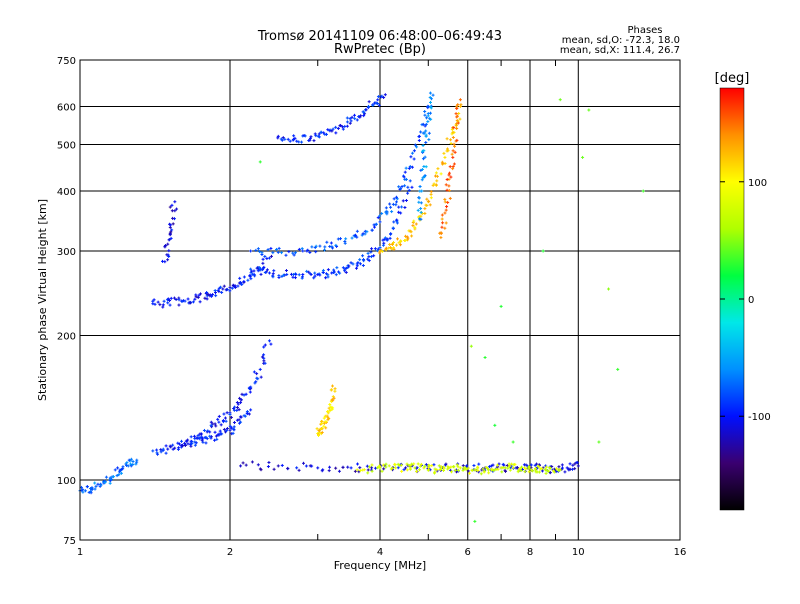  Describe the element at coordinates (621, 40) in the screenshot. I see `phases-line-o: mean, sd,O: -72.3, 18.0` at that location.